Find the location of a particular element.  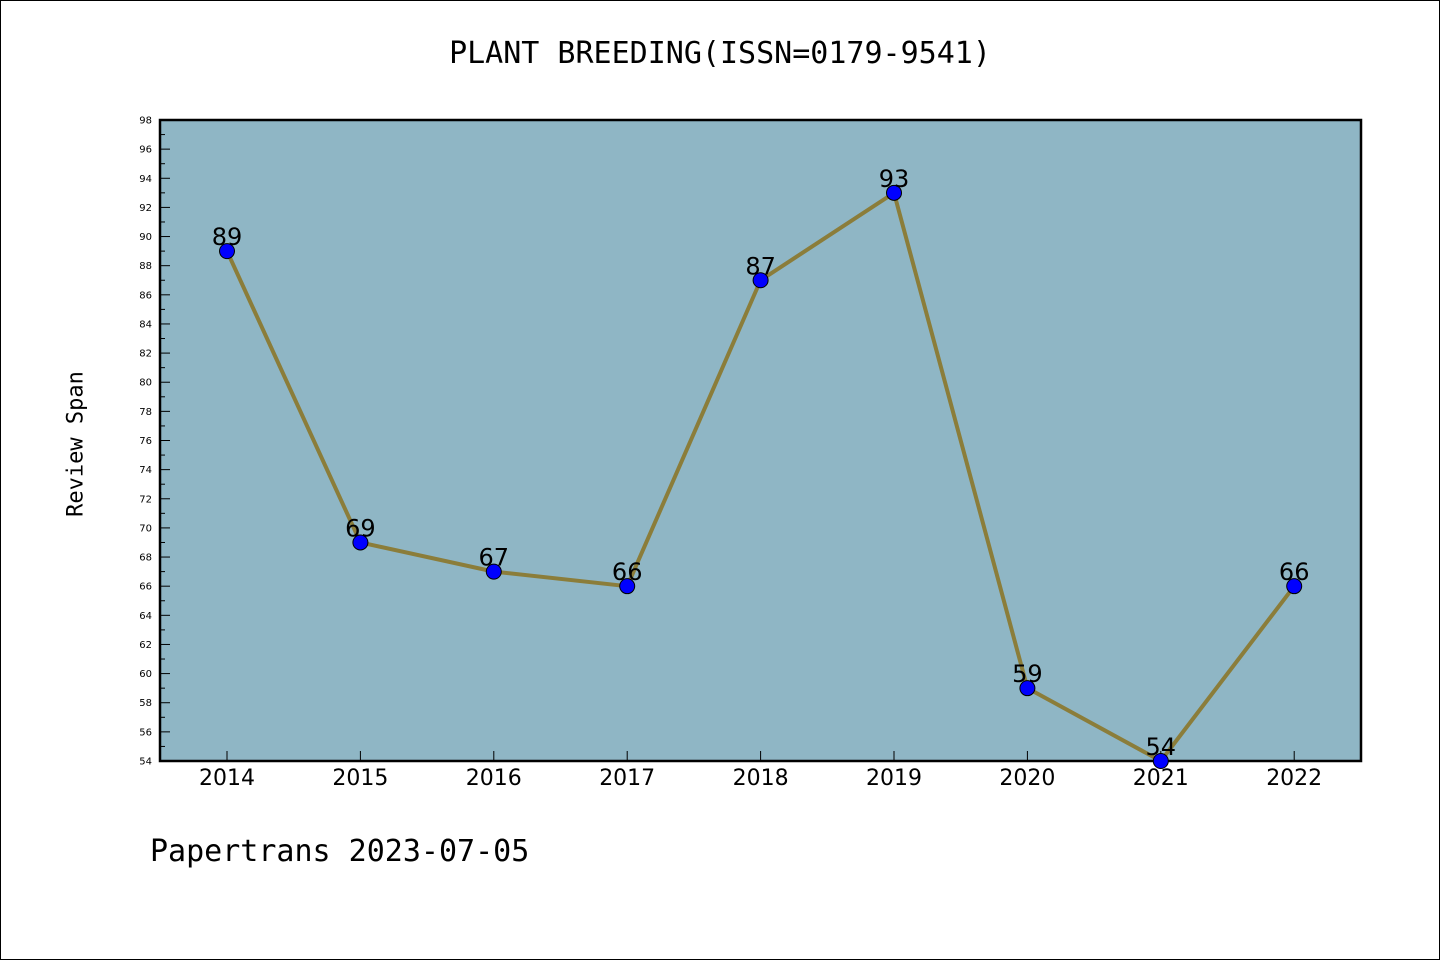

footer-note: Papertrans 2023-07-05 is located at coordinates (340, 851).